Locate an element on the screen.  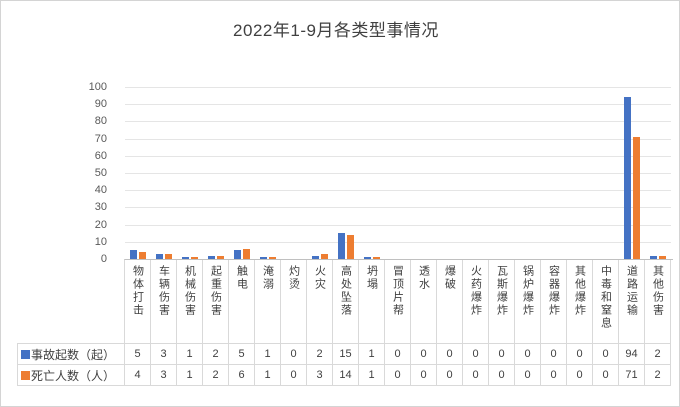
category-label: 坍塌 is located at coordinates (371, 278).